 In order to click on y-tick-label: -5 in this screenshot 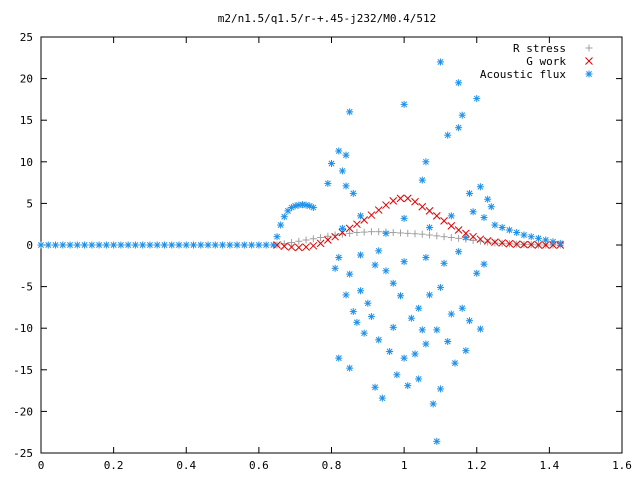, I will do `click(26, 287)`.